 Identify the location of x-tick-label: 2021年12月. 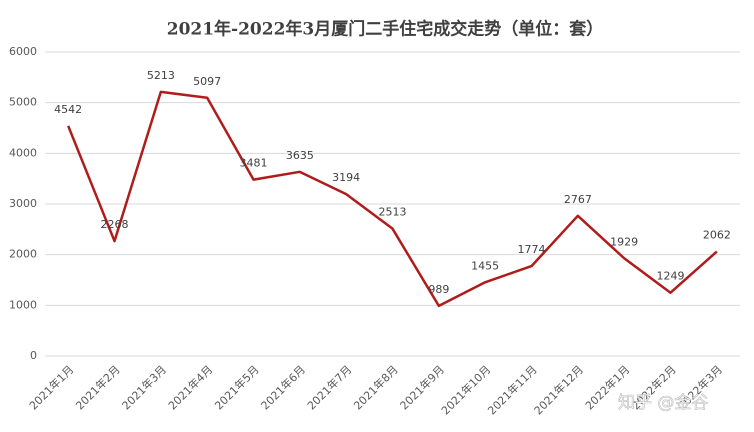
(558, 389).